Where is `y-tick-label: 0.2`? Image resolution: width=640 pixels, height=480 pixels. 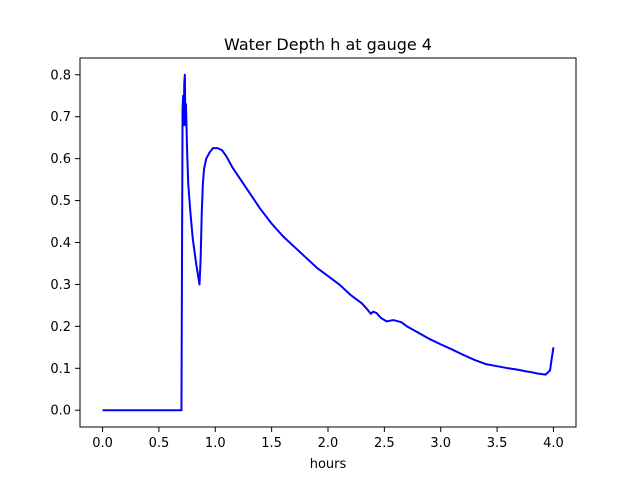 y-tick-label: 0.2 is located at coordinates (60, 327).